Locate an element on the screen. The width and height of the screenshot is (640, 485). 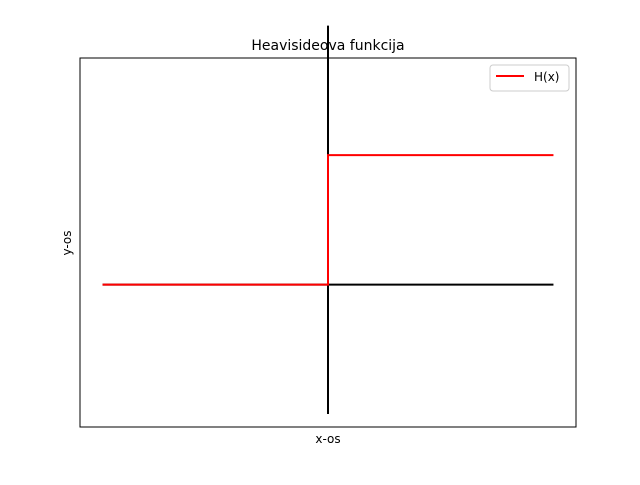
chart-title: Heavisideova funkcija is located at coordinates (327, 46).